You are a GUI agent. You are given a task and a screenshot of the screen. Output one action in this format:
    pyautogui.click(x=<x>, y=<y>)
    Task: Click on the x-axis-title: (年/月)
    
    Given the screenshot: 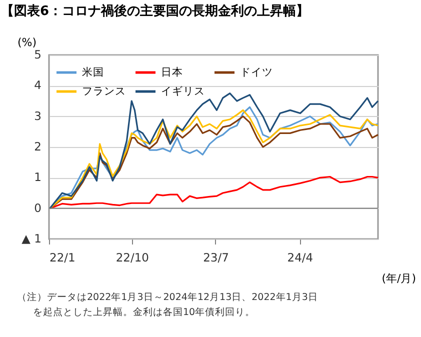 What is the action you would take?
    pyautogui.click(x=399, y=278)
    